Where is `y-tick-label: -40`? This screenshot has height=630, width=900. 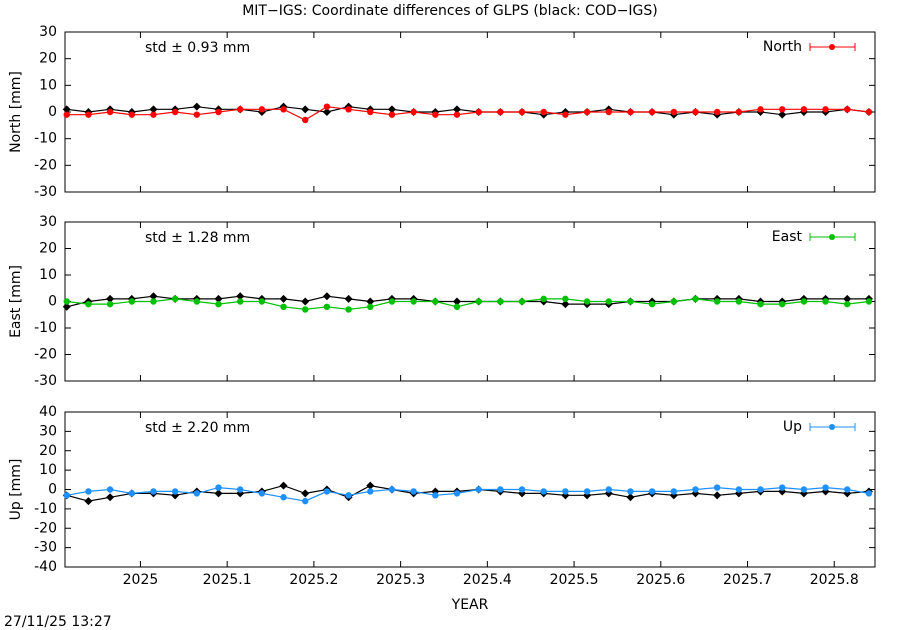
y-tick-label: -40 is located at coordinates (45, 567).